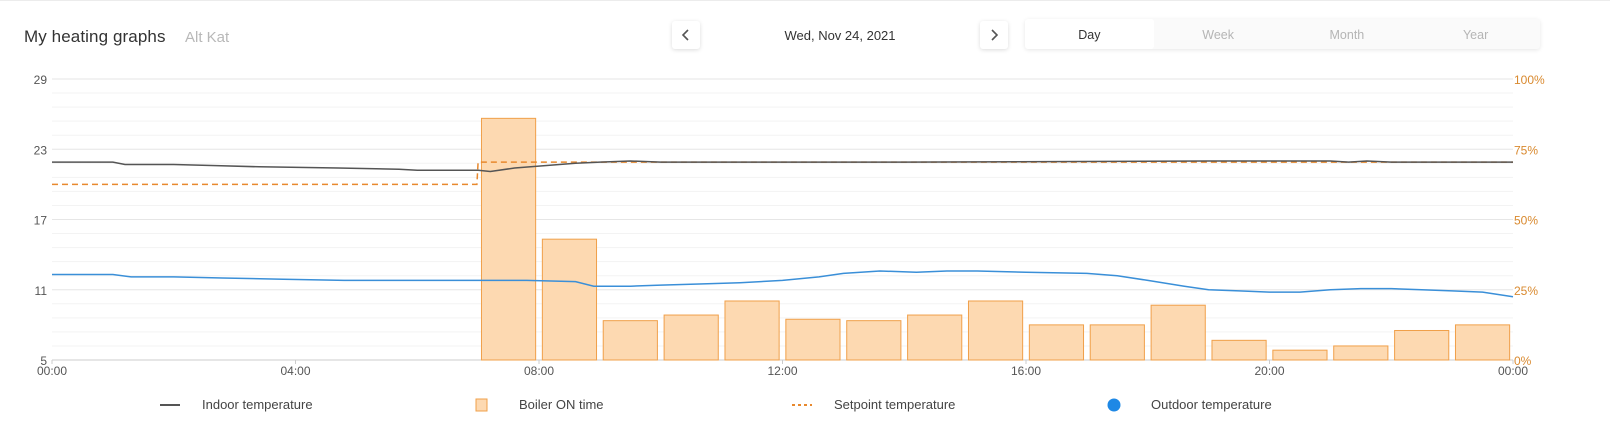 The width and height of the screenshot is (1610, 446). Describe the element at coordinates (295, 371) in the screenshot. I see `x-tick-label: 04:00` at that location.